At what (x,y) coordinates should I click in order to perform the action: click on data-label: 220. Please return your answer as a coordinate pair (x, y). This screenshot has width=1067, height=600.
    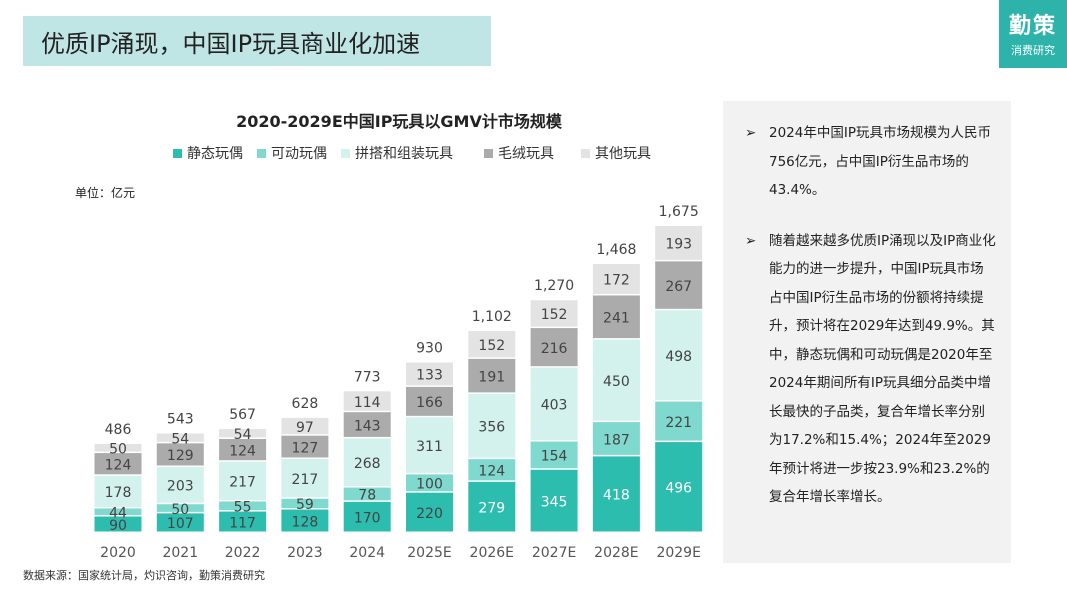
    Looking at the image, I should click on (429, 514).